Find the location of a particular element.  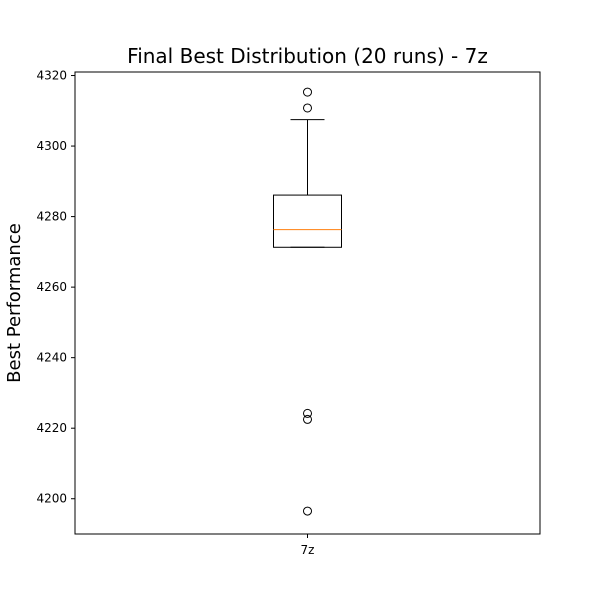

y-tick-label: 4260 is located at coordinates (51, 287).